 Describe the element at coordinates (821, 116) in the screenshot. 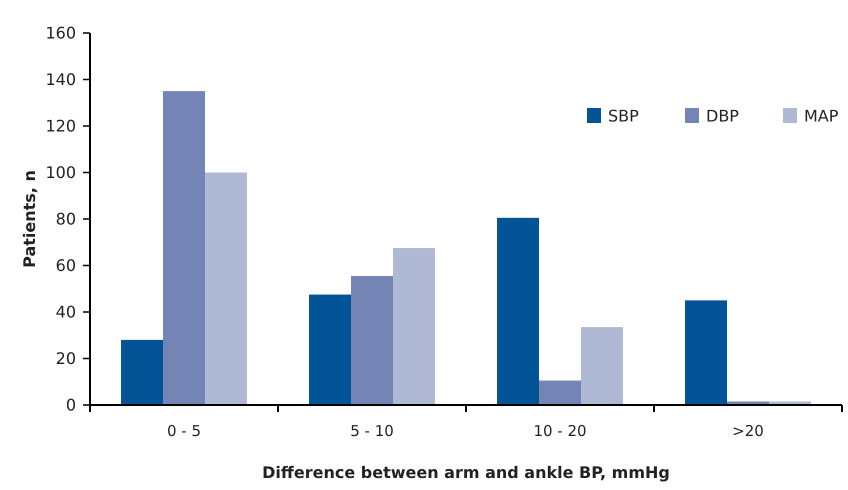

I see `legend-label: MAP` at that location.